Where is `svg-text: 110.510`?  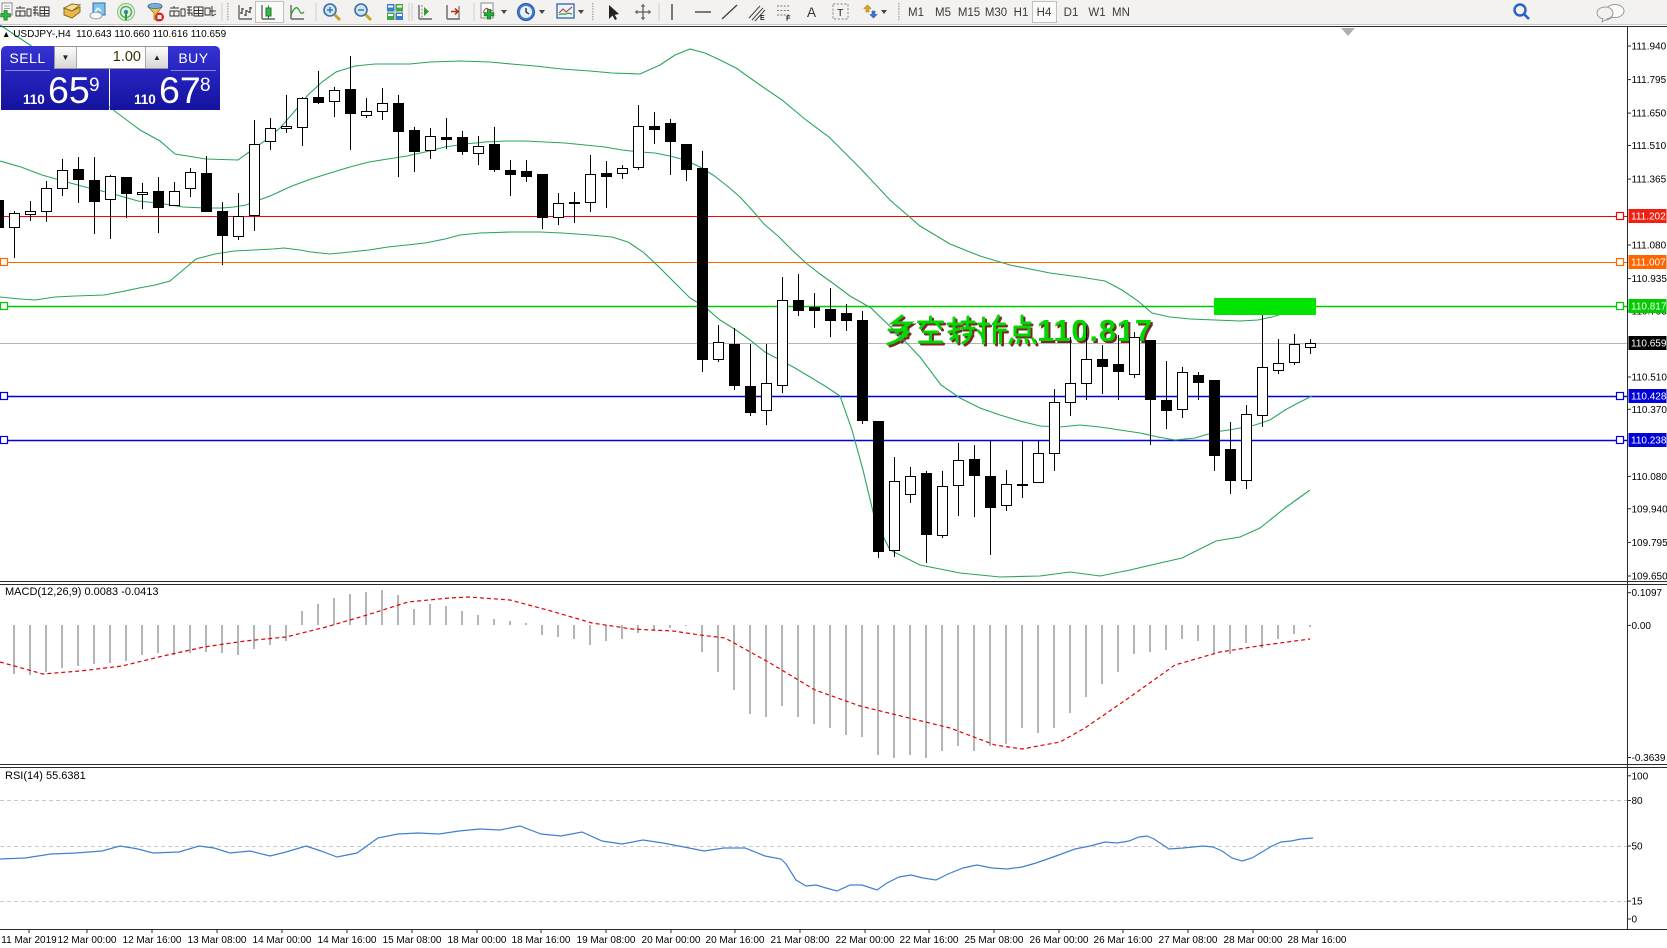
svg-text: 110.510 is located at coordinates (1649, 378).